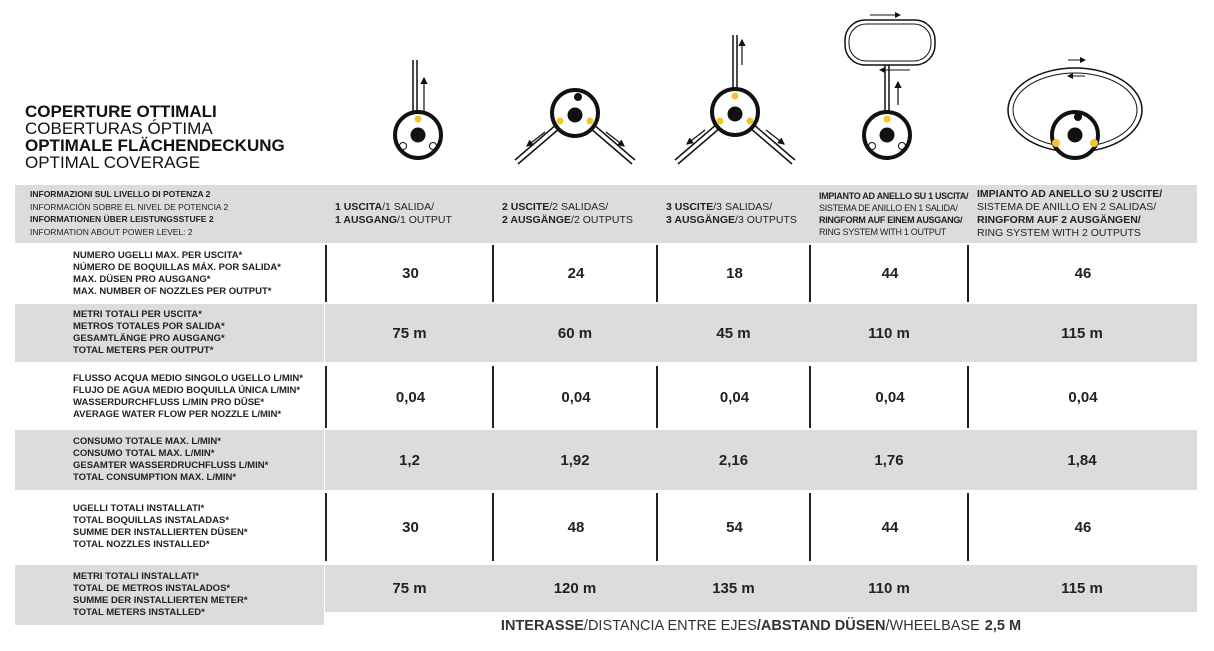  I want to click on table-cell: 120 m, so click(575, 588).